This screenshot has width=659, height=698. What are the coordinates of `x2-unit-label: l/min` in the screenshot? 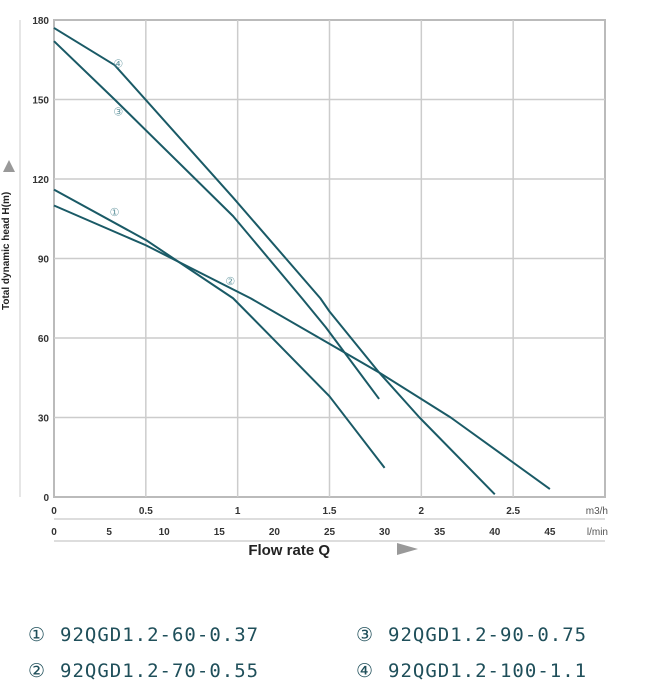 It's located at (597, 532).